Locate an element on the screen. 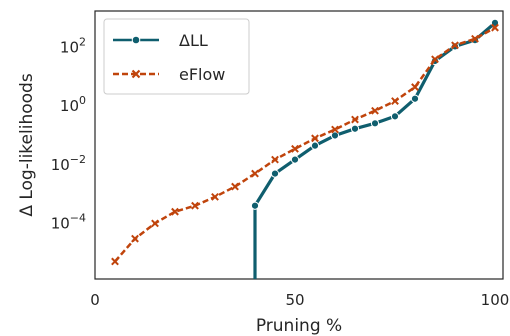 This screenshot has height=336, width=510. series-1-point-7-stroke-b is located at coordinates (255, 173).